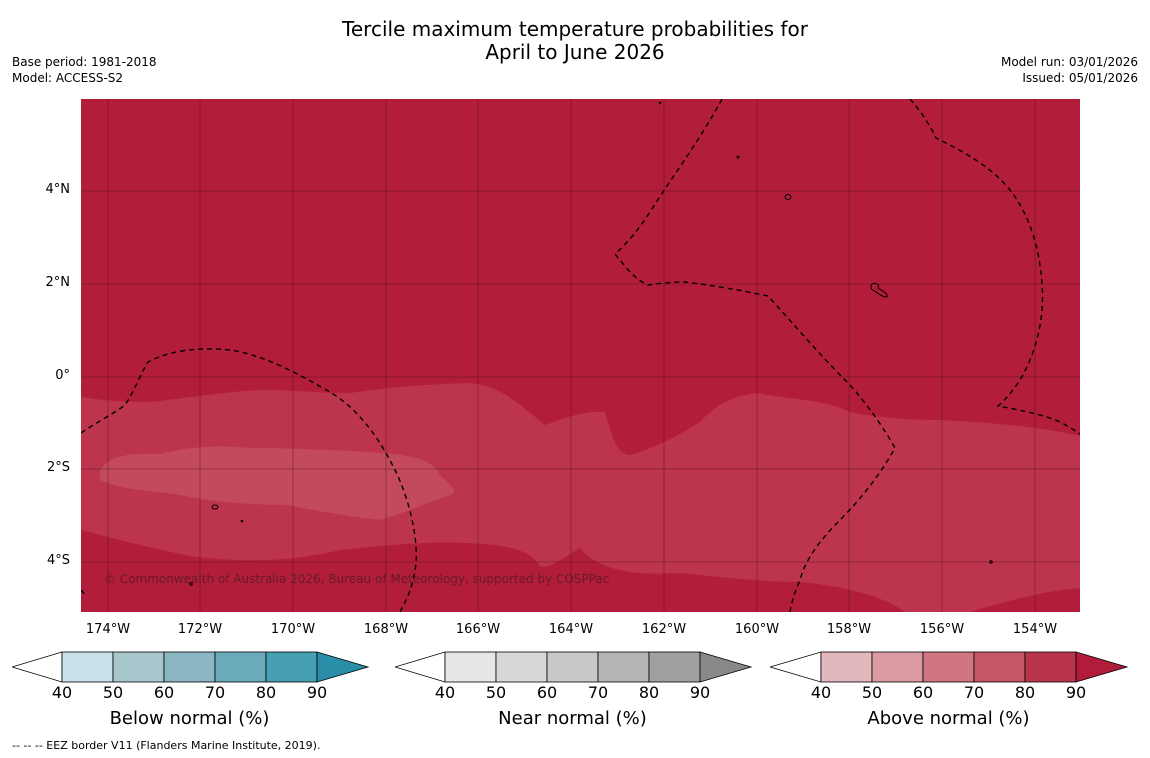  Describe the element at coordinates (200, 629) in the screenshot. I see `lon-label: 172°W` at that location.